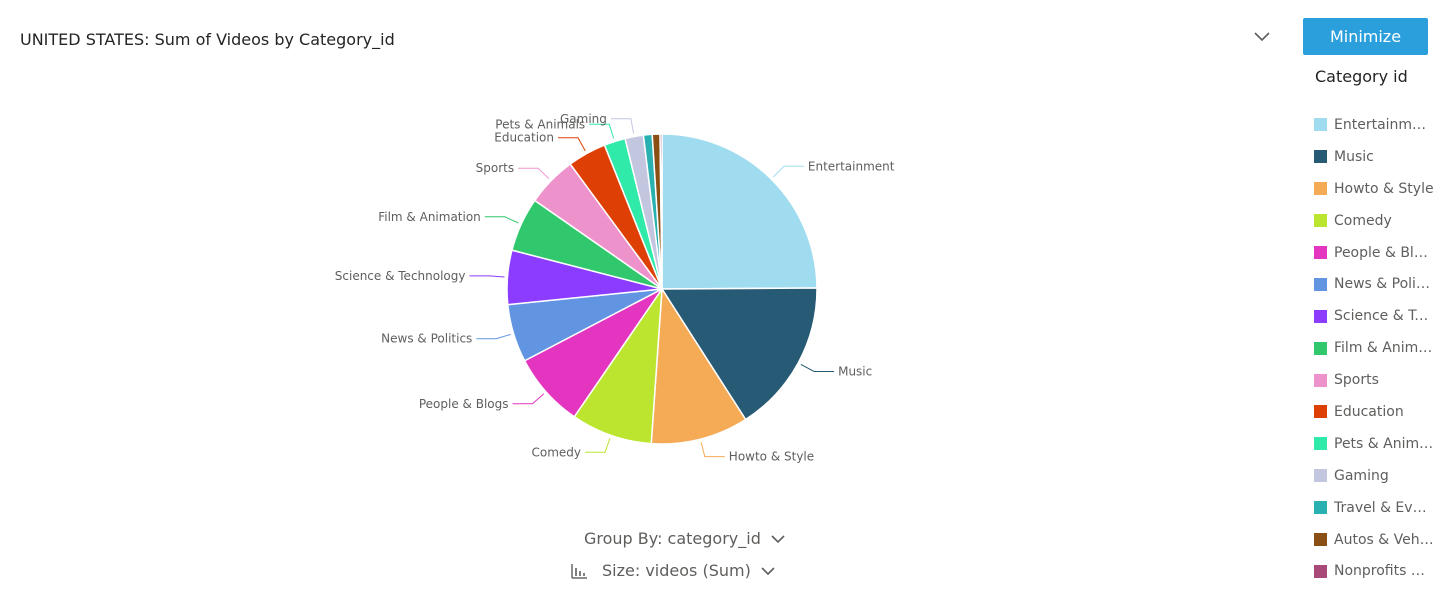 The height and width of the screenshot is (604, 1447). I want to click on group-by-dropdown: Group By: category_id, so click(685, 538).